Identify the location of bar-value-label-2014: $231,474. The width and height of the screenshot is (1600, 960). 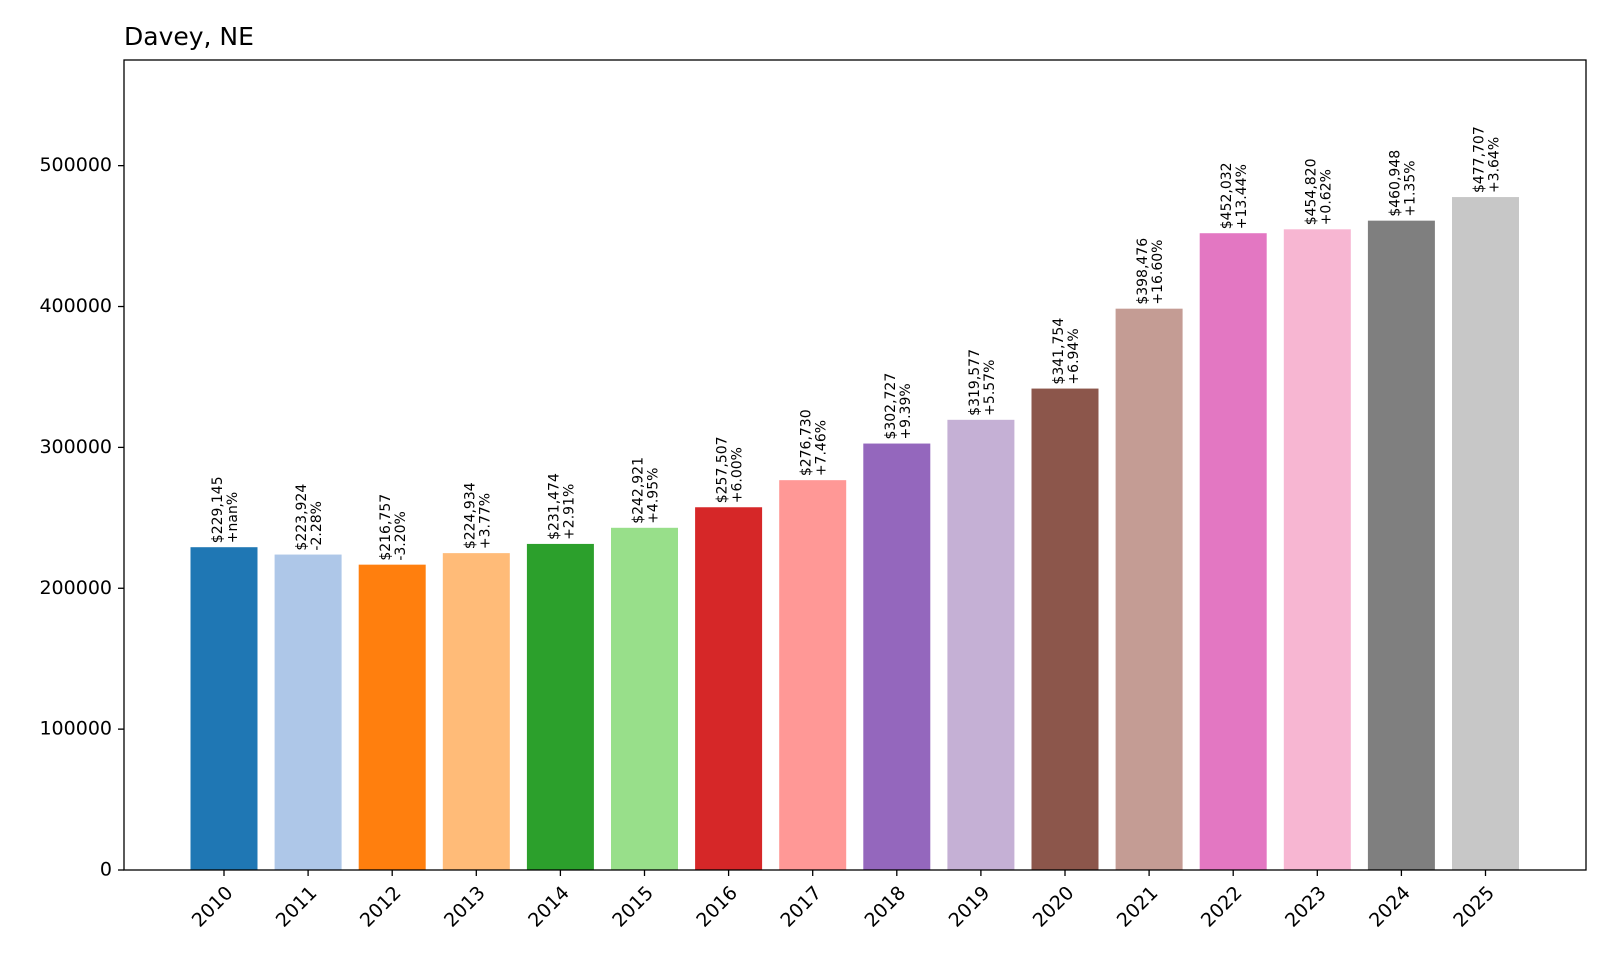
(554, 506).